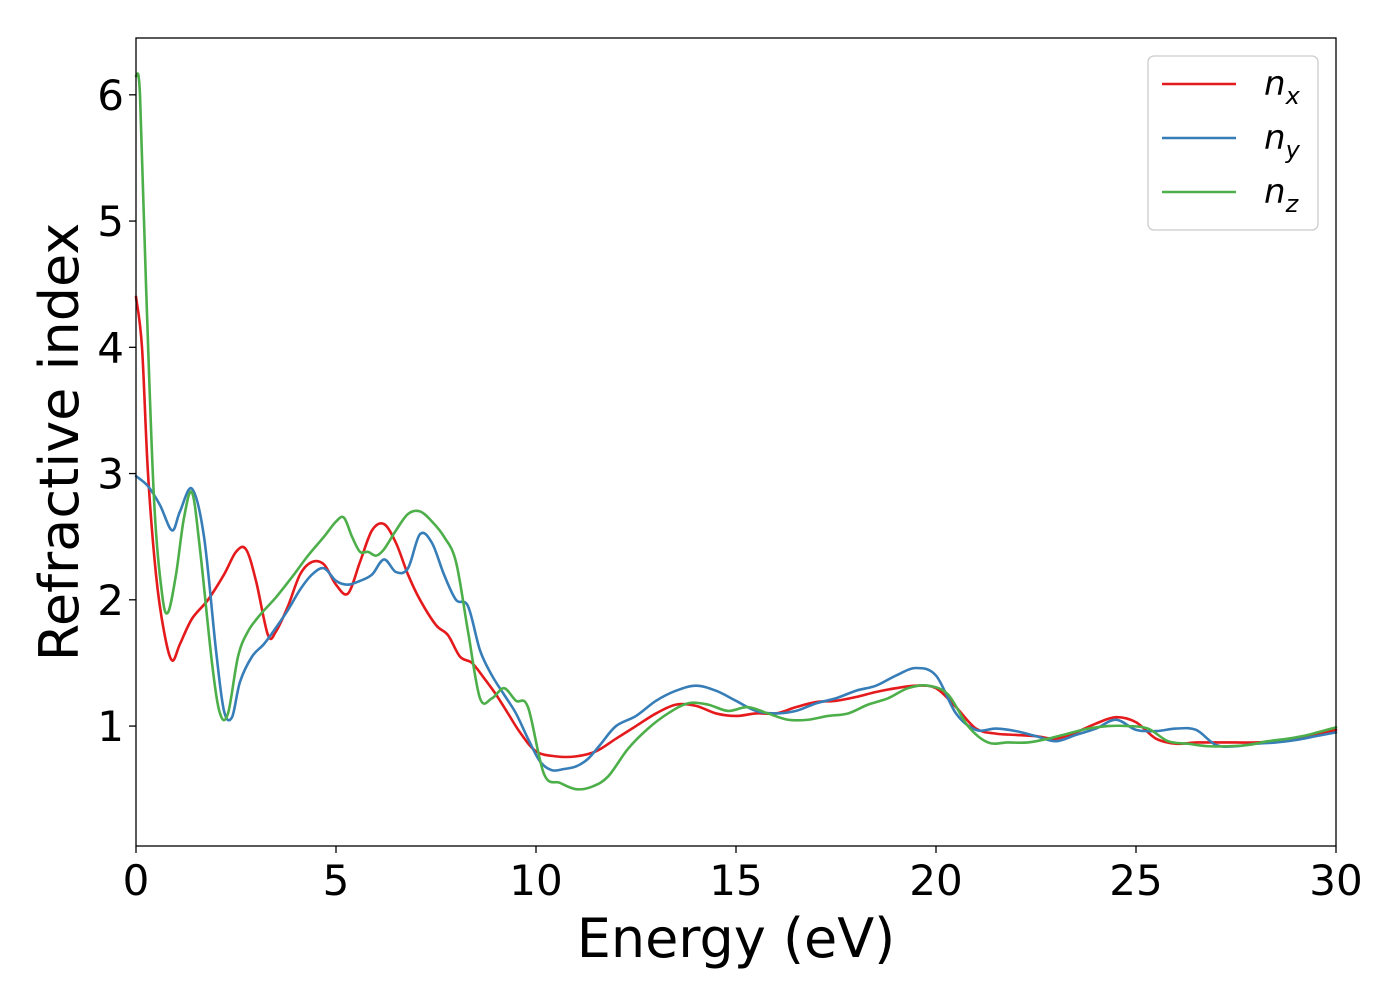 The width and height of the screenshot is (1400, 1000). What do you see at coordinates (1135, 880) in the screenshot?
I see `x-tick-label: 25` at bounding box center [1135, 880].